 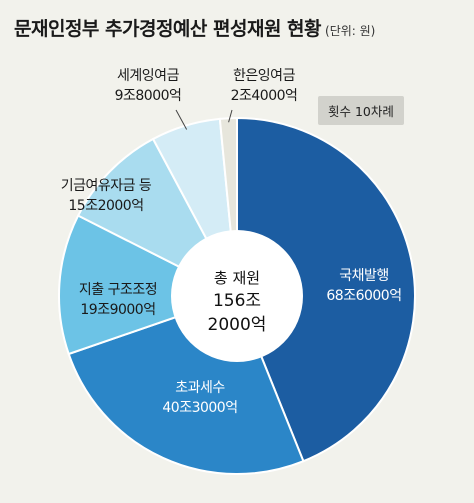 What do you see at coordinates (237, 301) in the screenshot?
I see `center-total-value-1: 156조` at bounding box center [237, 301].